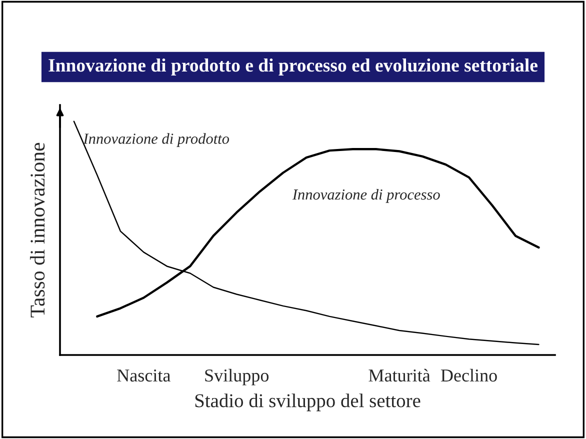 Image resolution: width=586 pixels, height=439 pixels. What do you see at coordinates (399, 375) in the screenshot?
I see `x-tick-label: Maturità` at bounding box center [399, 375].